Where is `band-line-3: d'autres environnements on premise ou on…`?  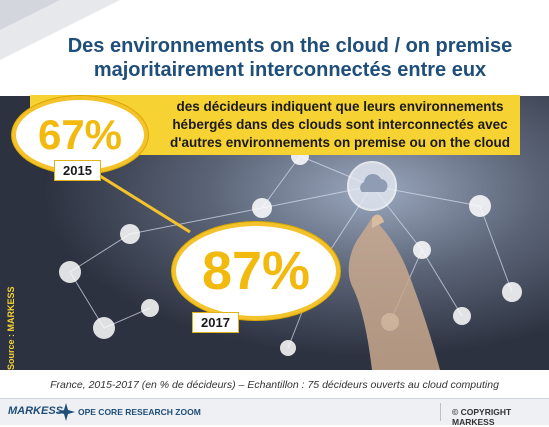 band-line-3: d'autres environnements on premise ou on… is located at coordinates (339, 142).